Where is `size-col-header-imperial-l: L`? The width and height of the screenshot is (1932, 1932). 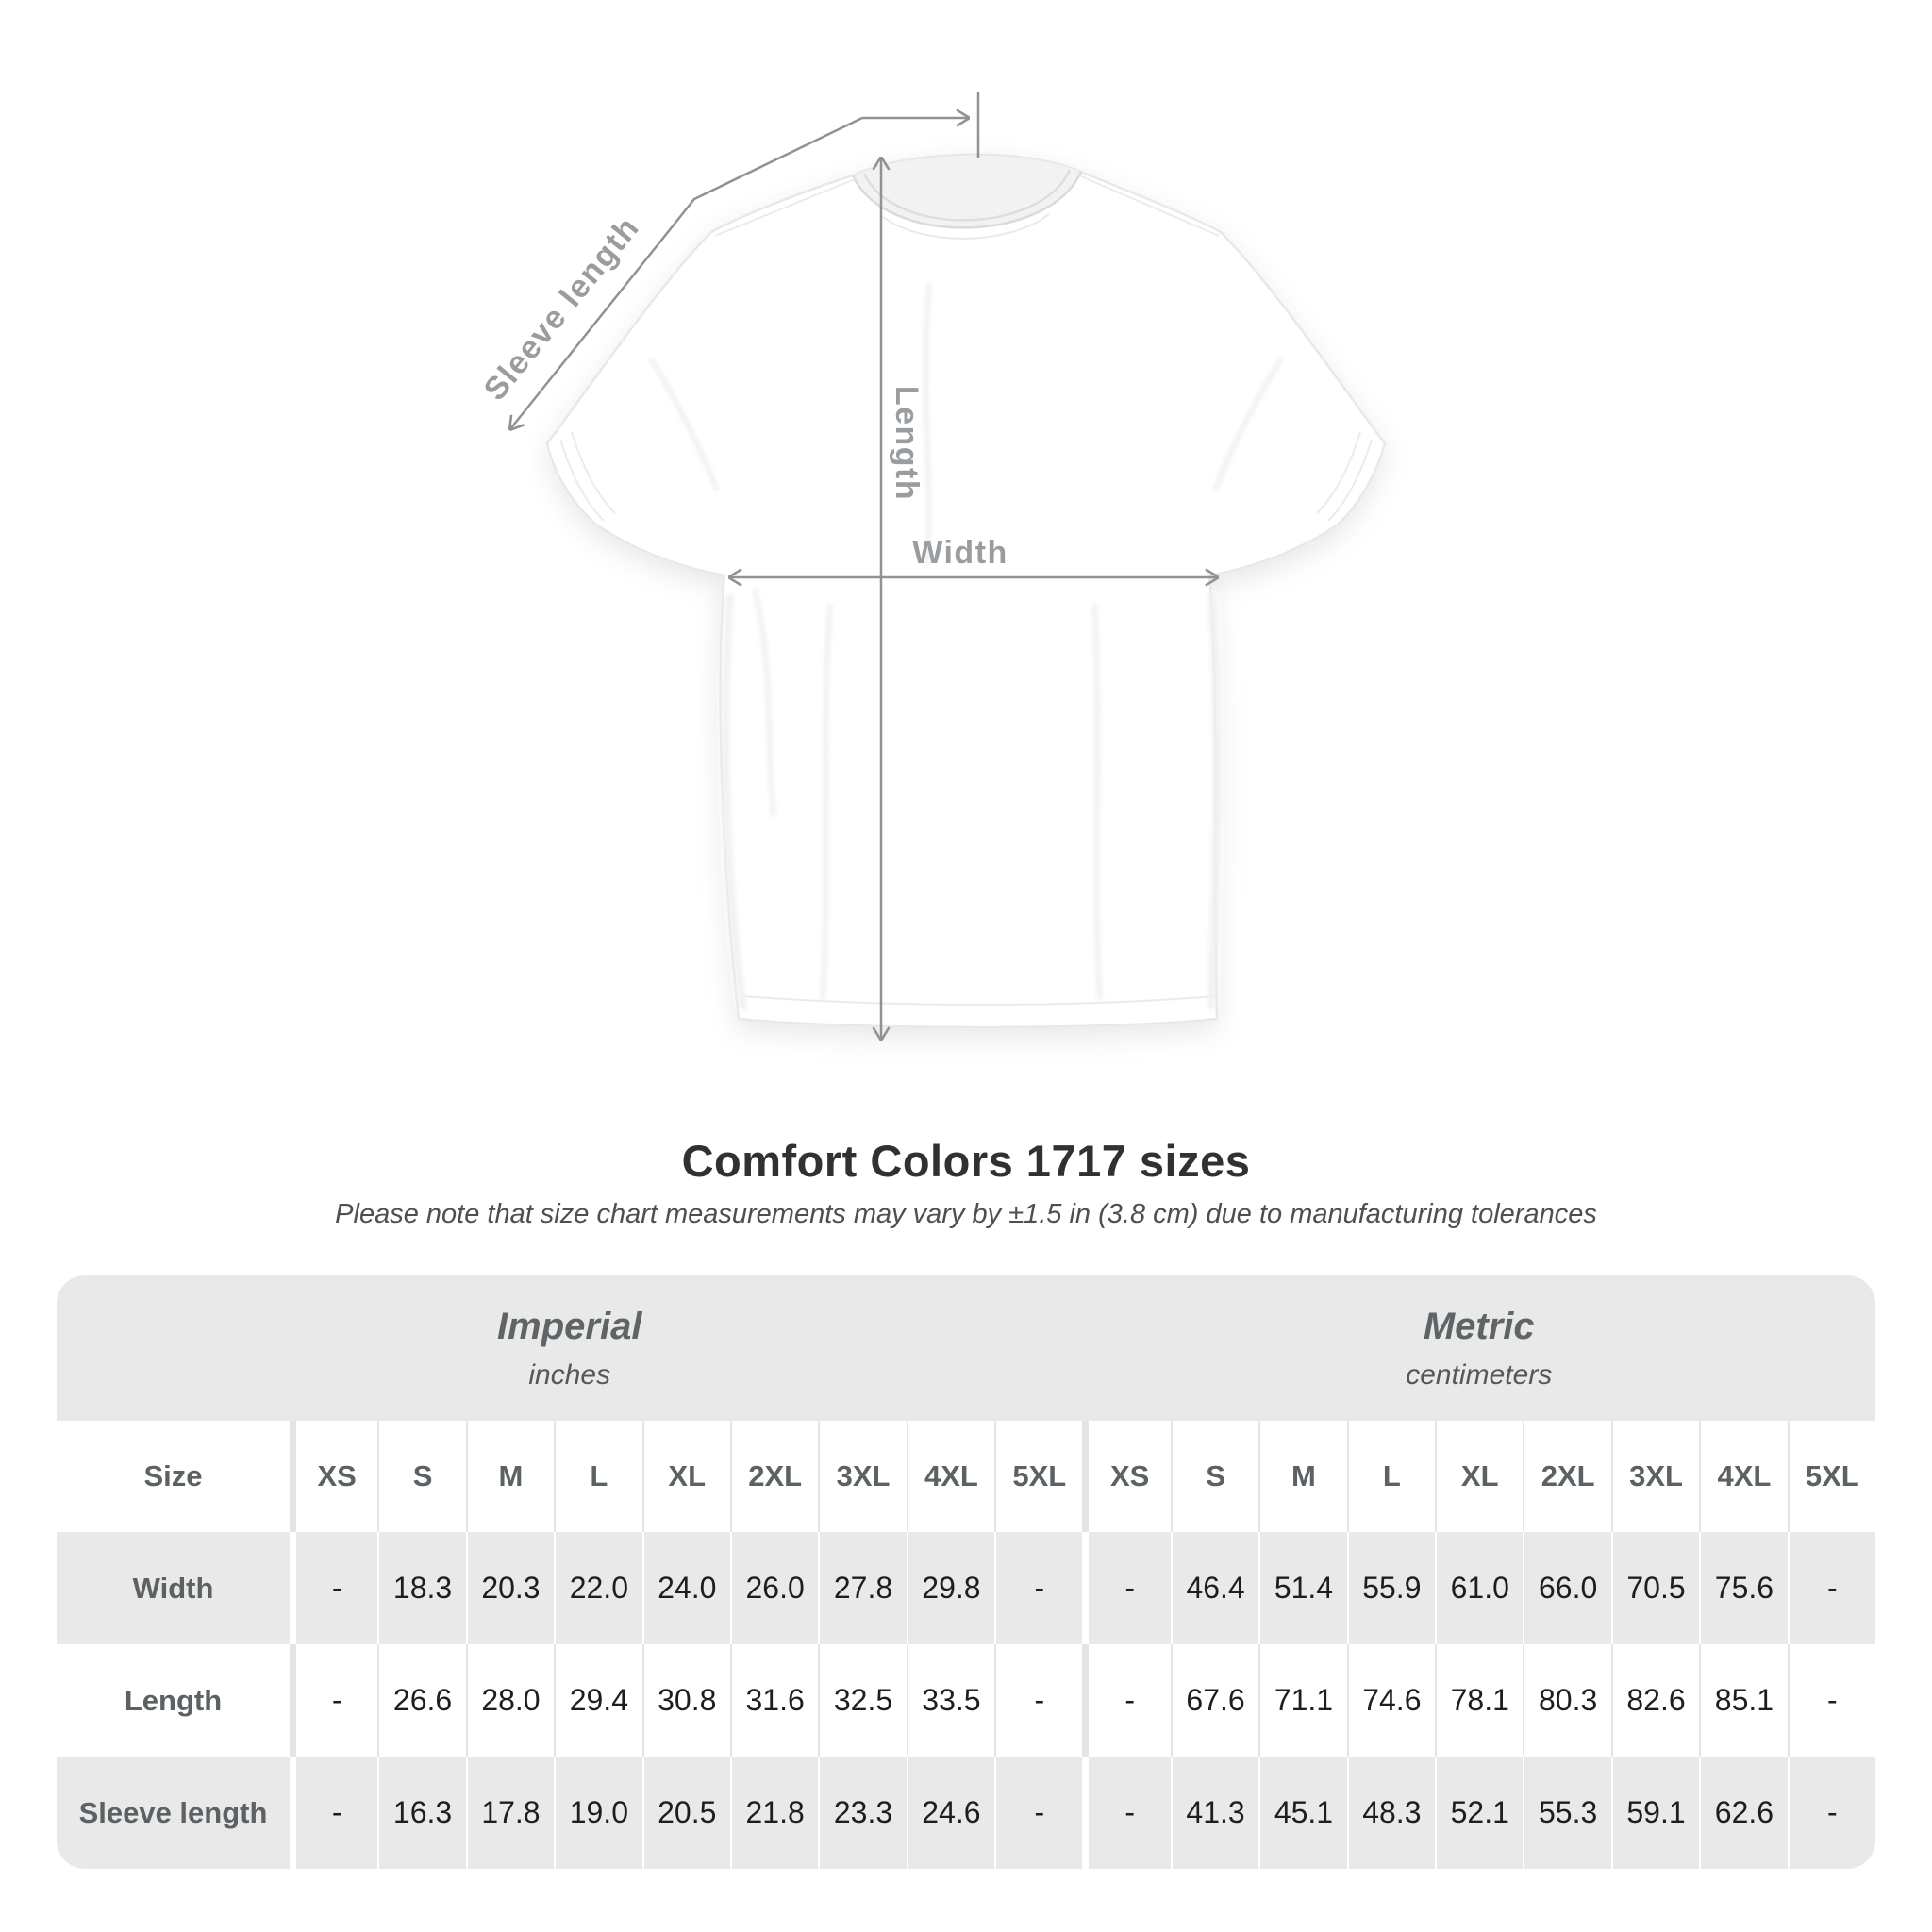 size-col-header-imperial-l: L is located at coordinates (598, 1476).